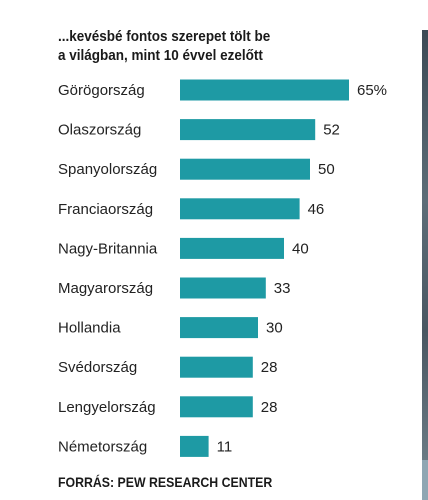 Image resolution: width=428 pixels, height=500 pixels. I want to click on value-label: 40, so click(300, 248).